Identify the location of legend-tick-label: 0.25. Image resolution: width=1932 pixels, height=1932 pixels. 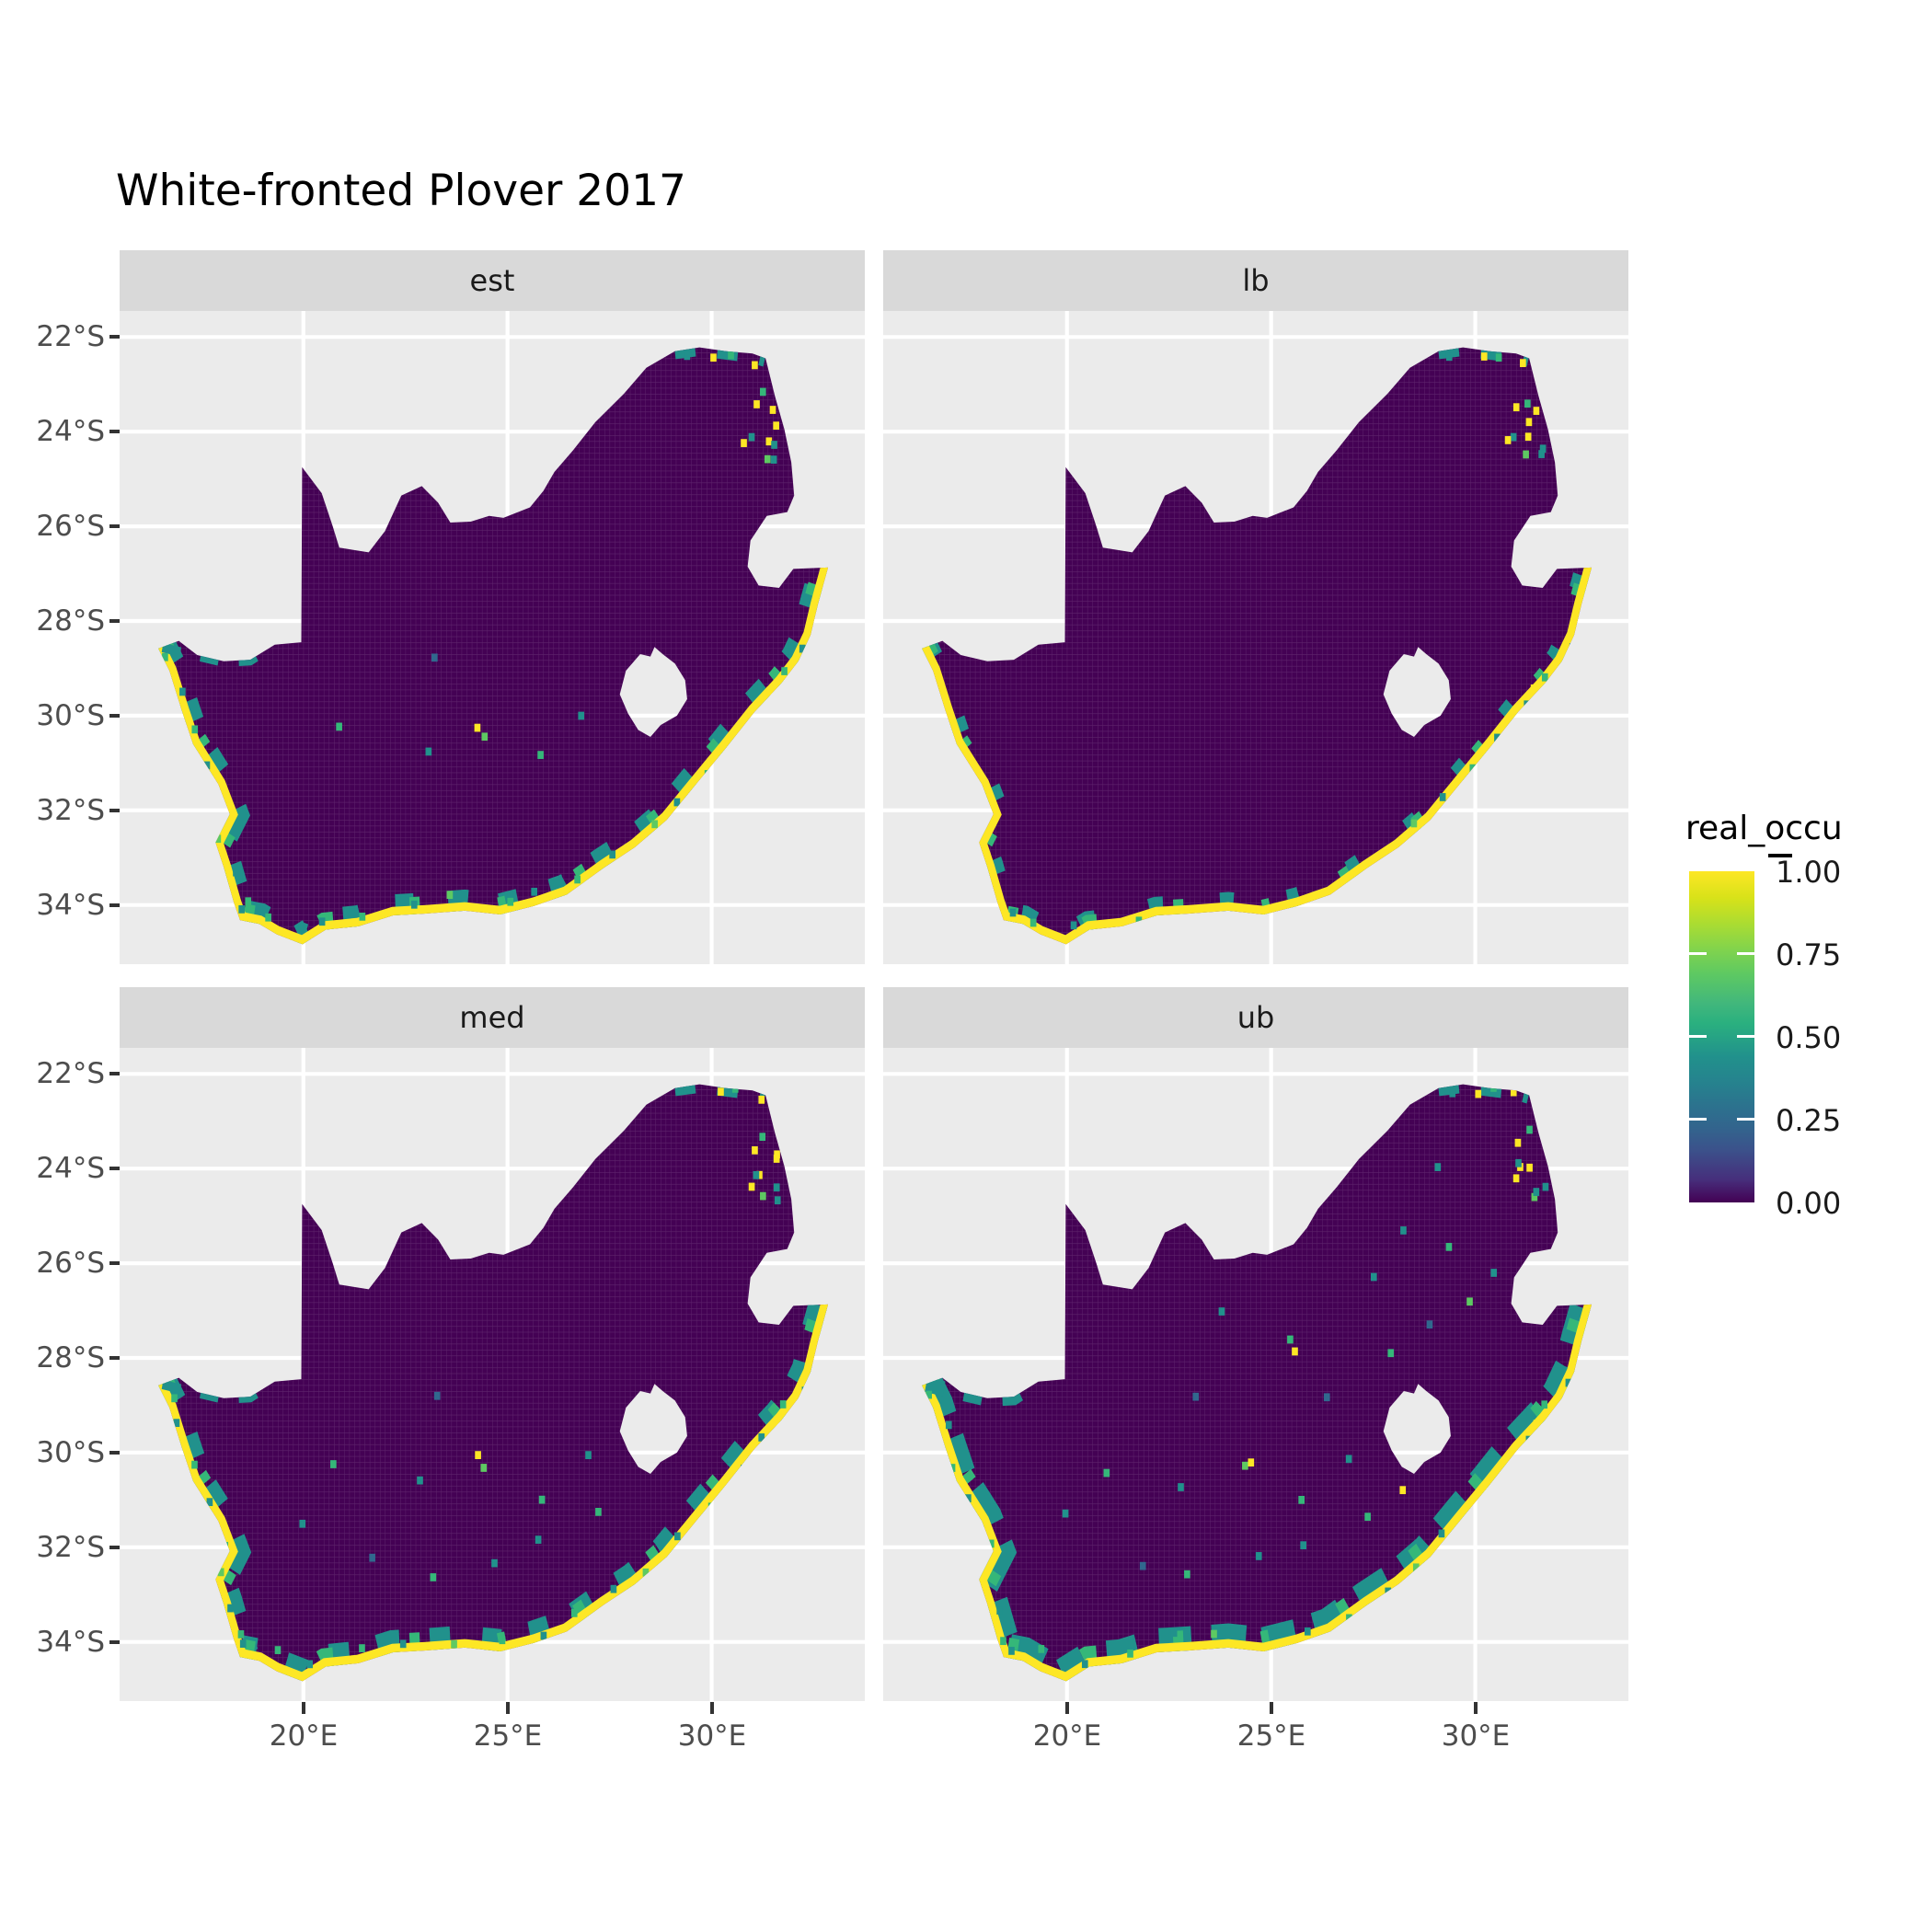
(1809, 1120).